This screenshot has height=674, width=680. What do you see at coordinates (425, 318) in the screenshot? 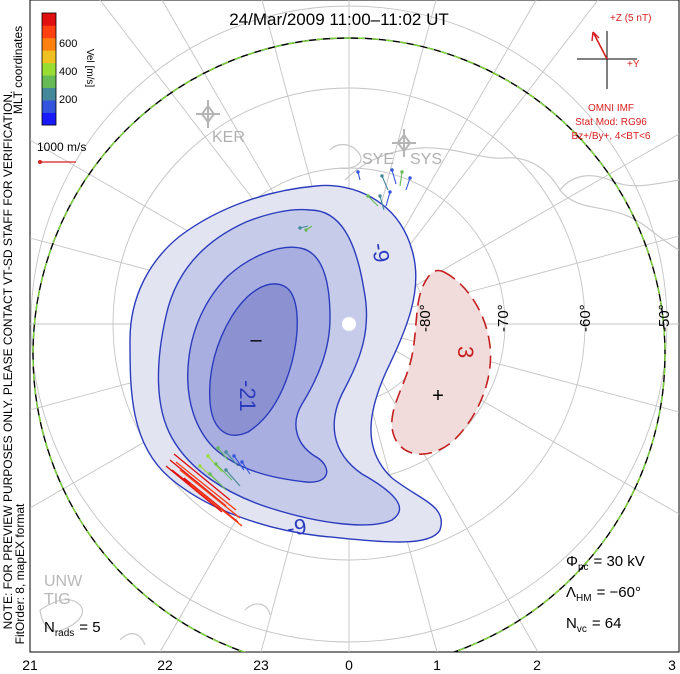
I see `mlat-label-80: -80°` at bounding box center [425, 318].